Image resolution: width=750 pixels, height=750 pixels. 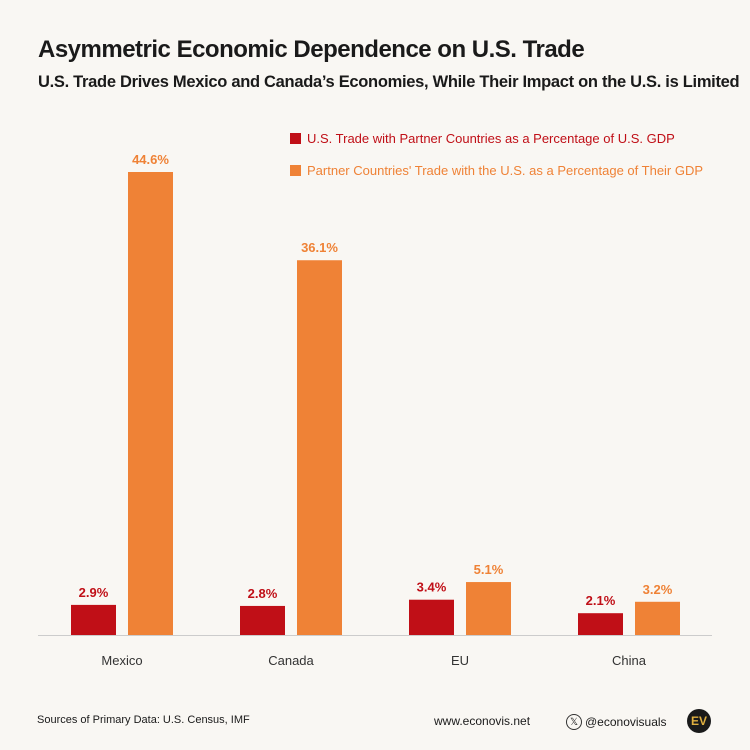 I want to click on data-label: 2.9%, so click(x=94, y=592).